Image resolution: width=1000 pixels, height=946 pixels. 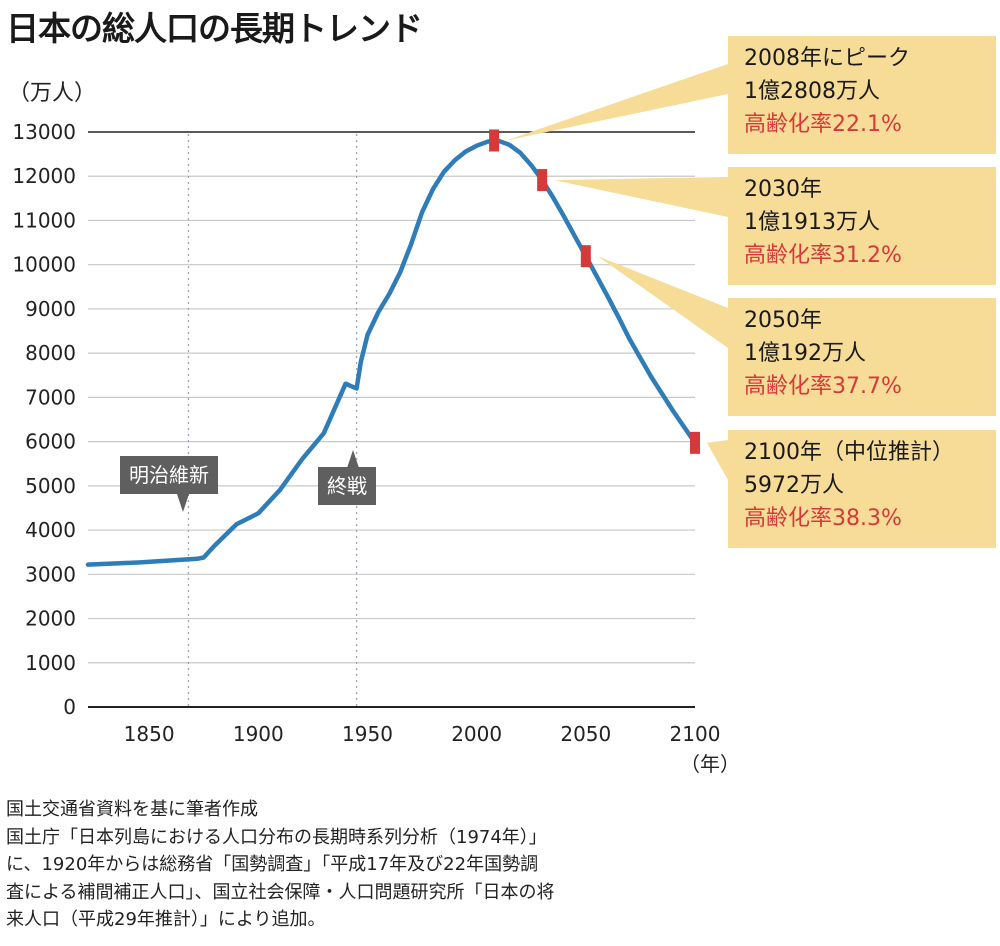 I want to click on callout-year: 2050年, so click(x=783, y=320).